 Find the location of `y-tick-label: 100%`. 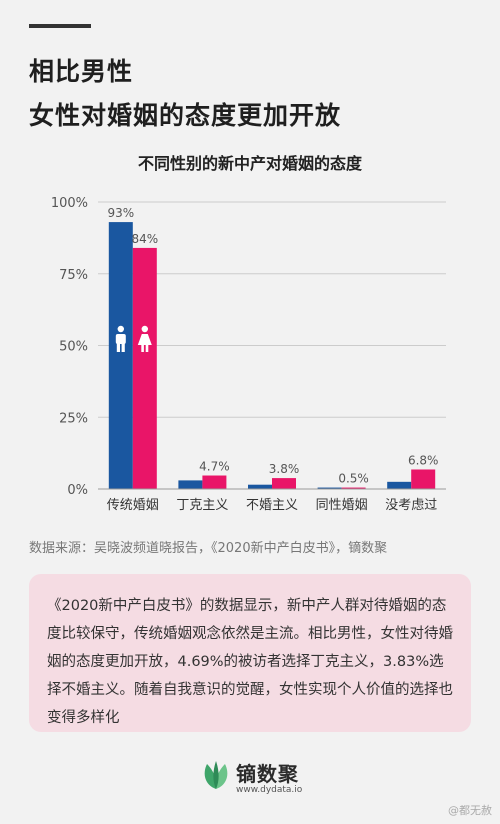

y-tick-label: 100% is located at coordinates (69, 203).